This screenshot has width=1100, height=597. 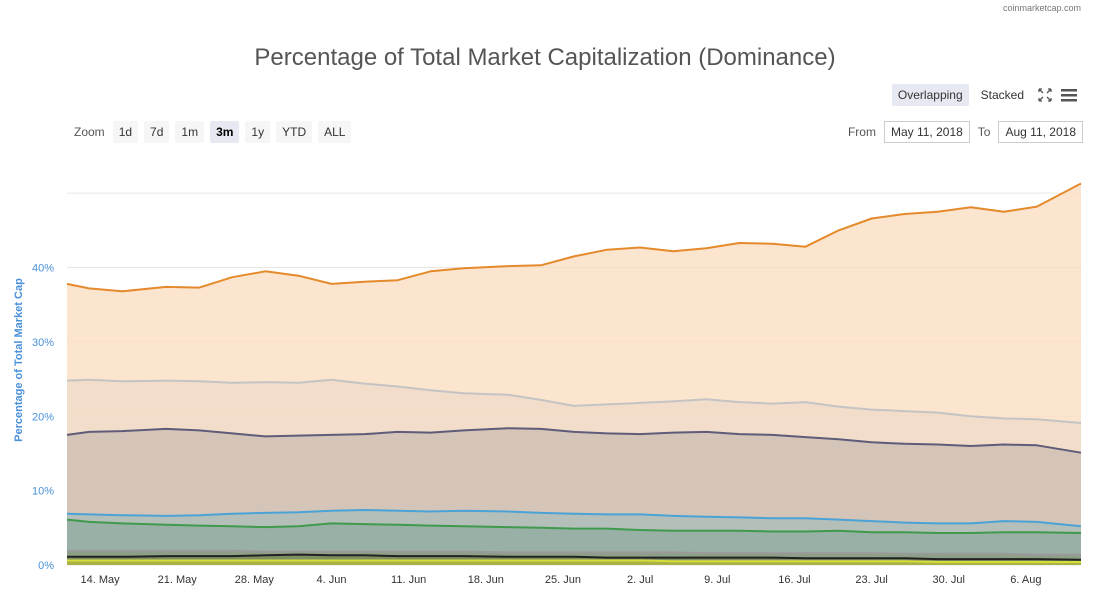 What do you see at coordinates (563, 580) in the screenshot?
I see `x-tick-label: 25. Jun` at bounding box center [563, 580].